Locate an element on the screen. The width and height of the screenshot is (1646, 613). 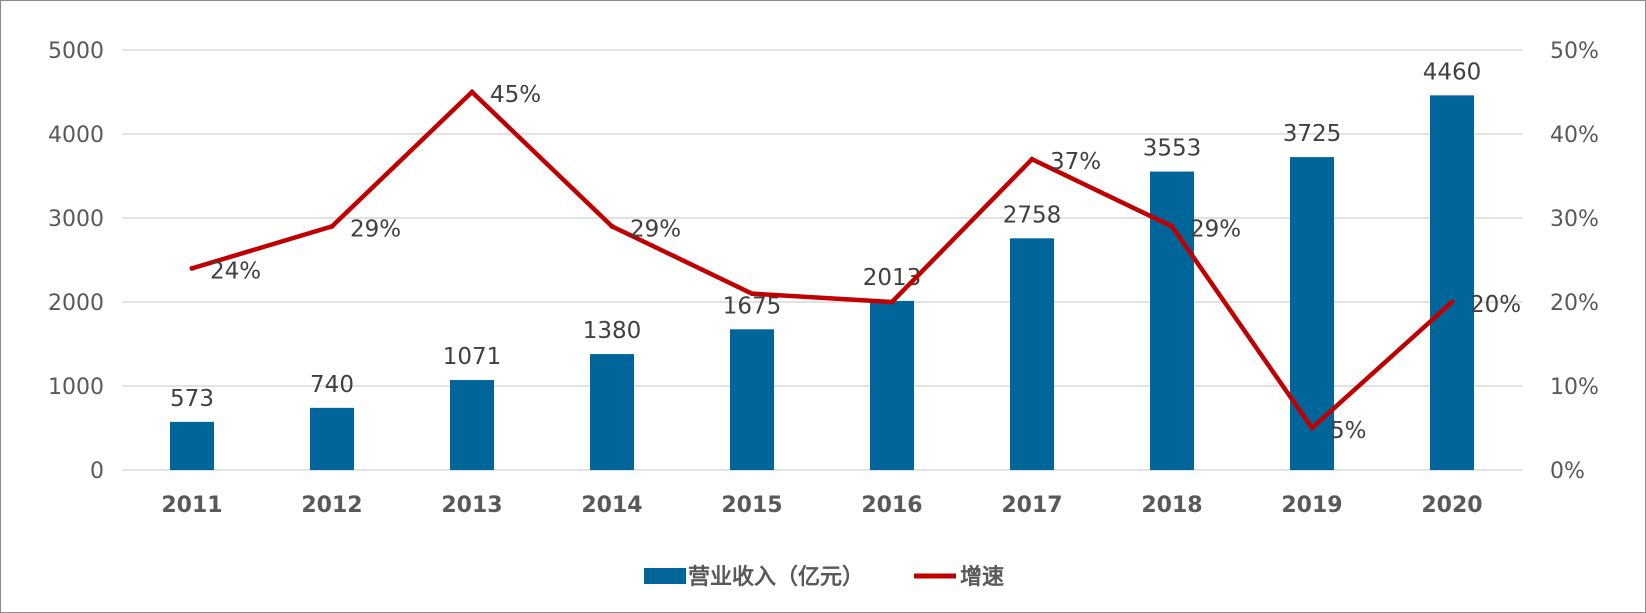
left-axis-tick-label: 0 is located at coordinates (97, 471).